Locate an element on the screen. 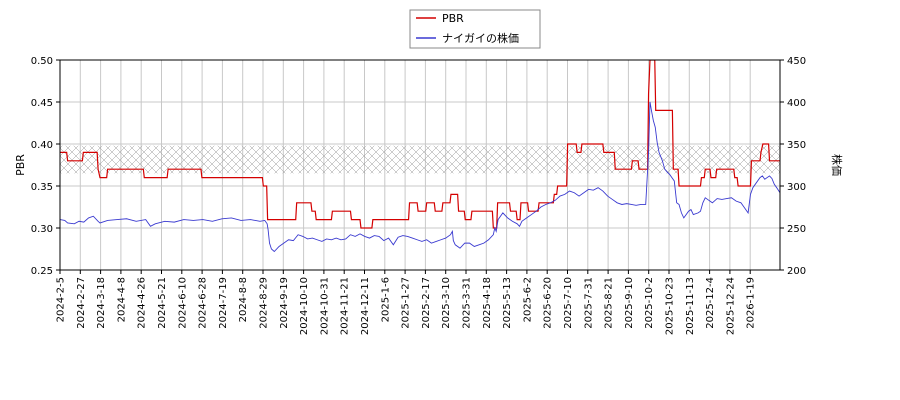  legend-label-price: ナイガイの株価 is located at coordinates (480, 38).